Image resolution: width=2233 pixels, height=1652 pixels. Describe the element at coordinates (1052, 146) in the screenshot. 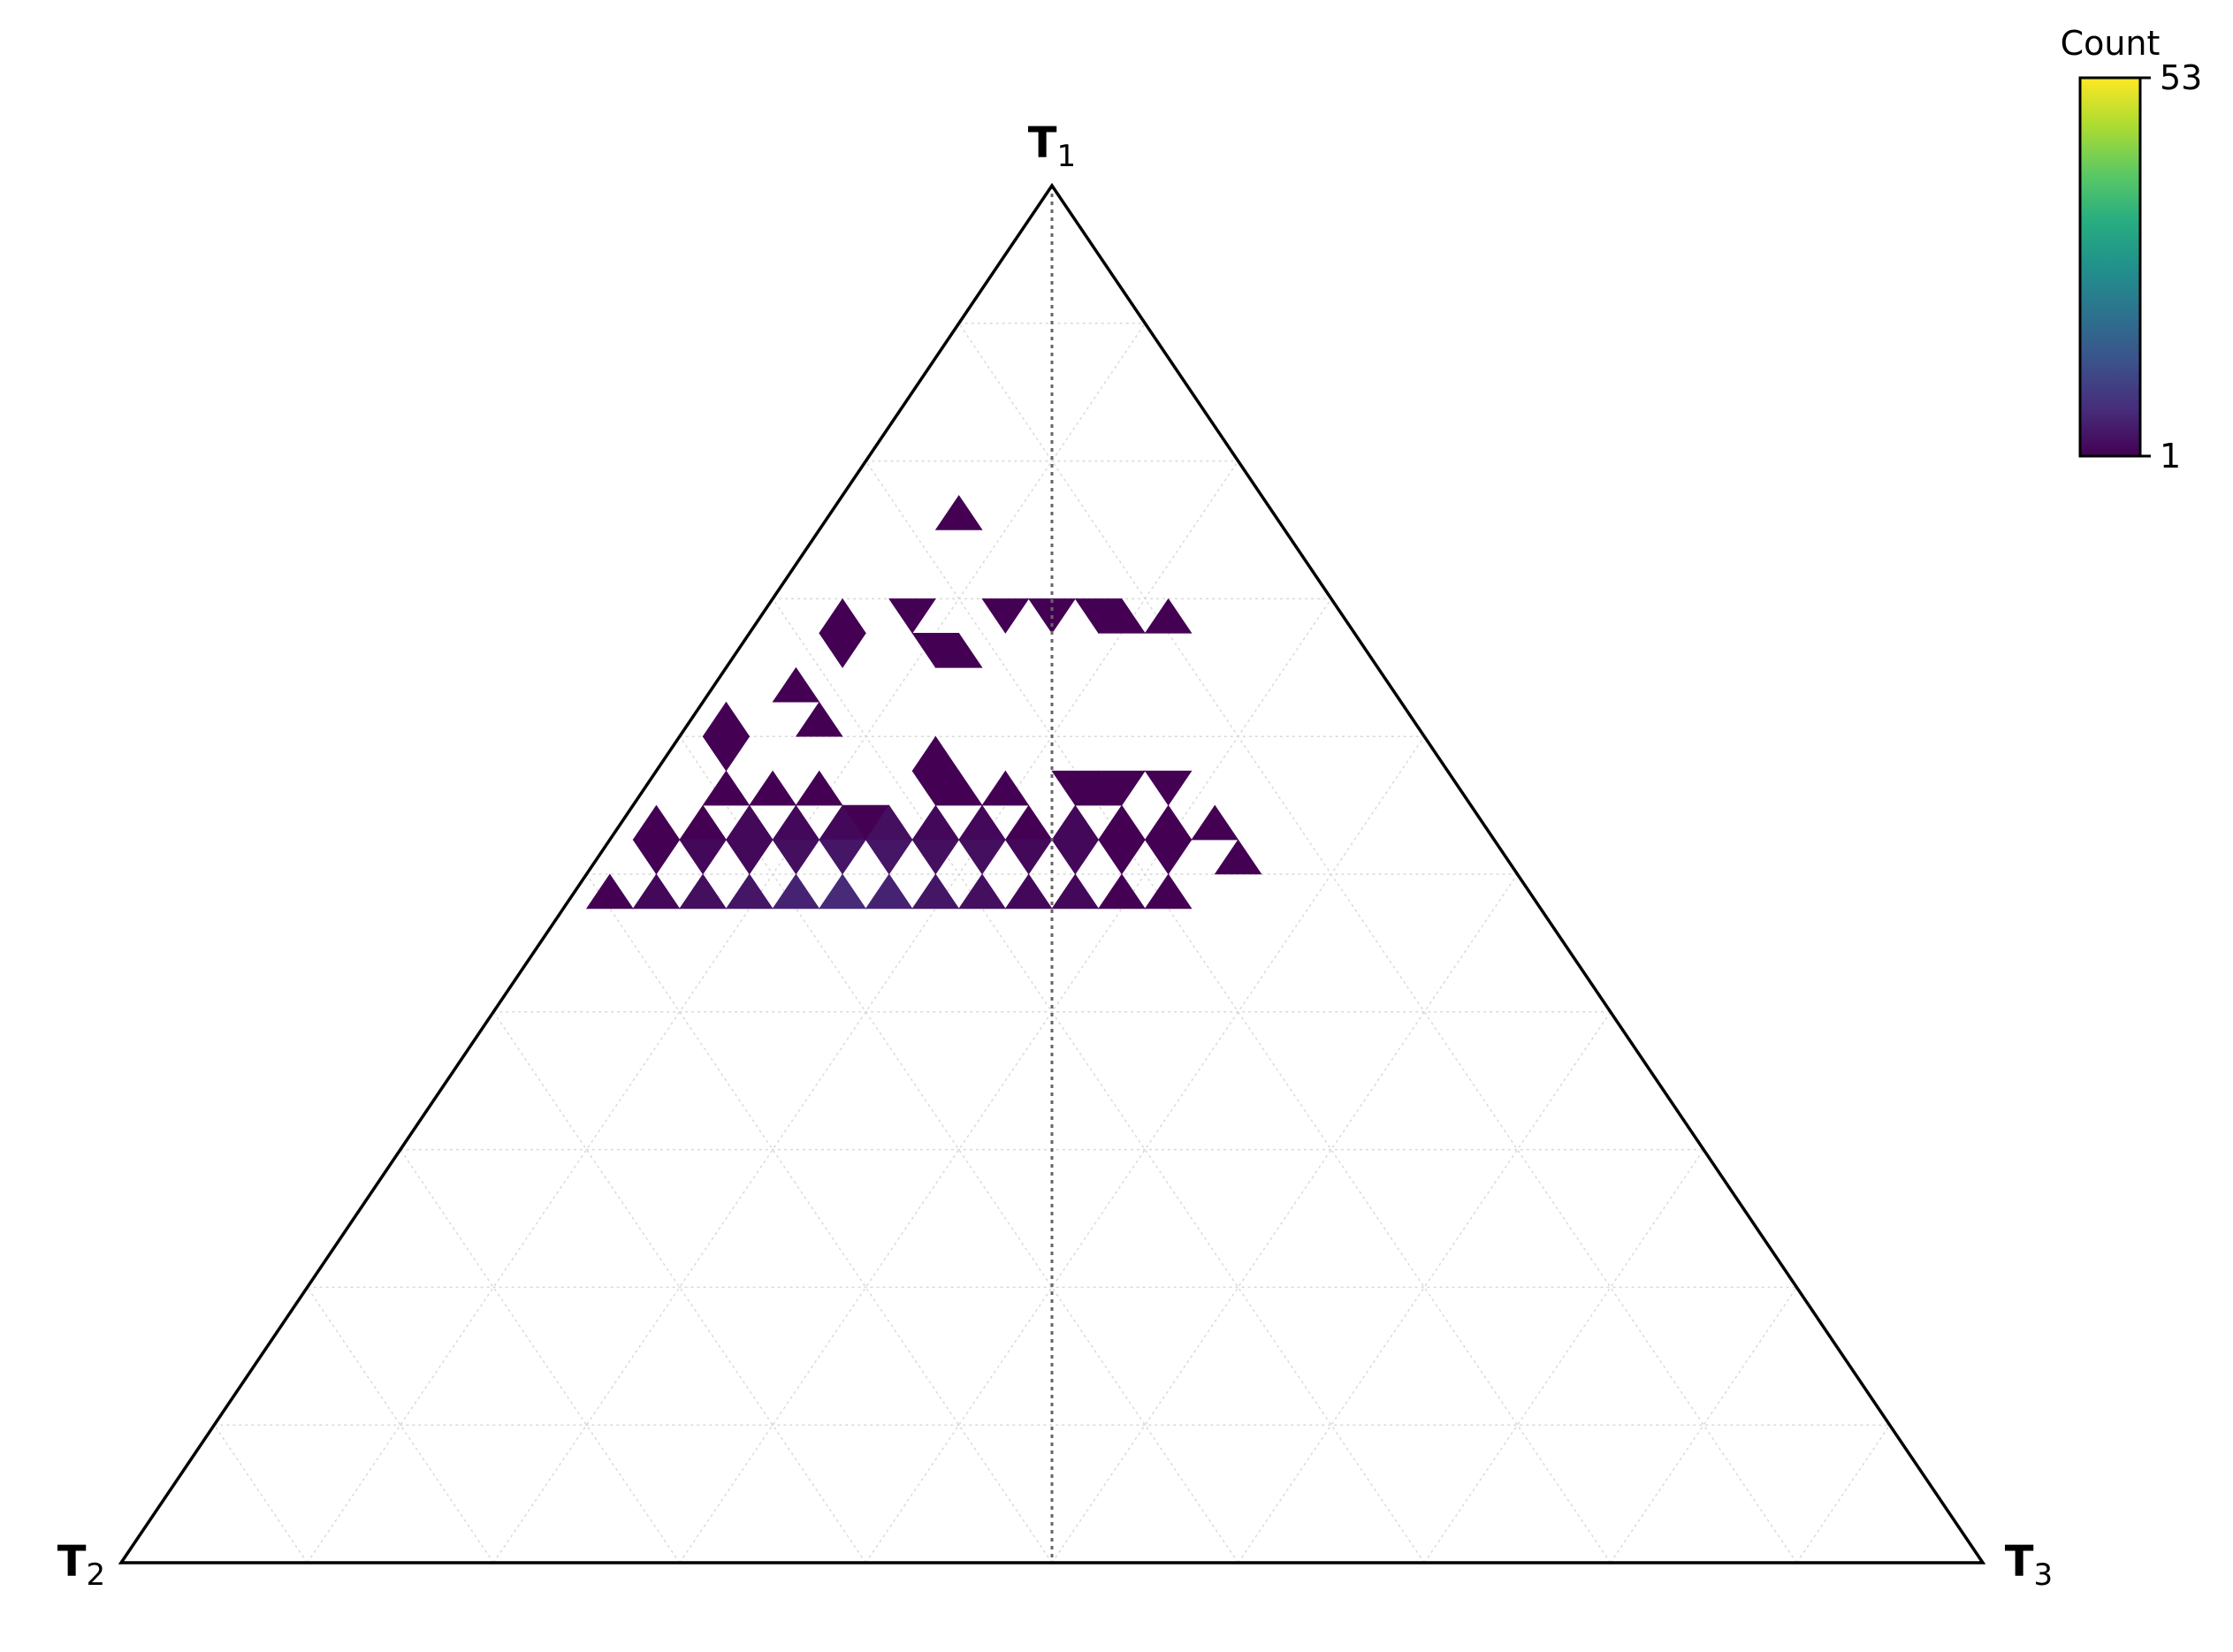

I see `vertex-label-top: T1` at that location.